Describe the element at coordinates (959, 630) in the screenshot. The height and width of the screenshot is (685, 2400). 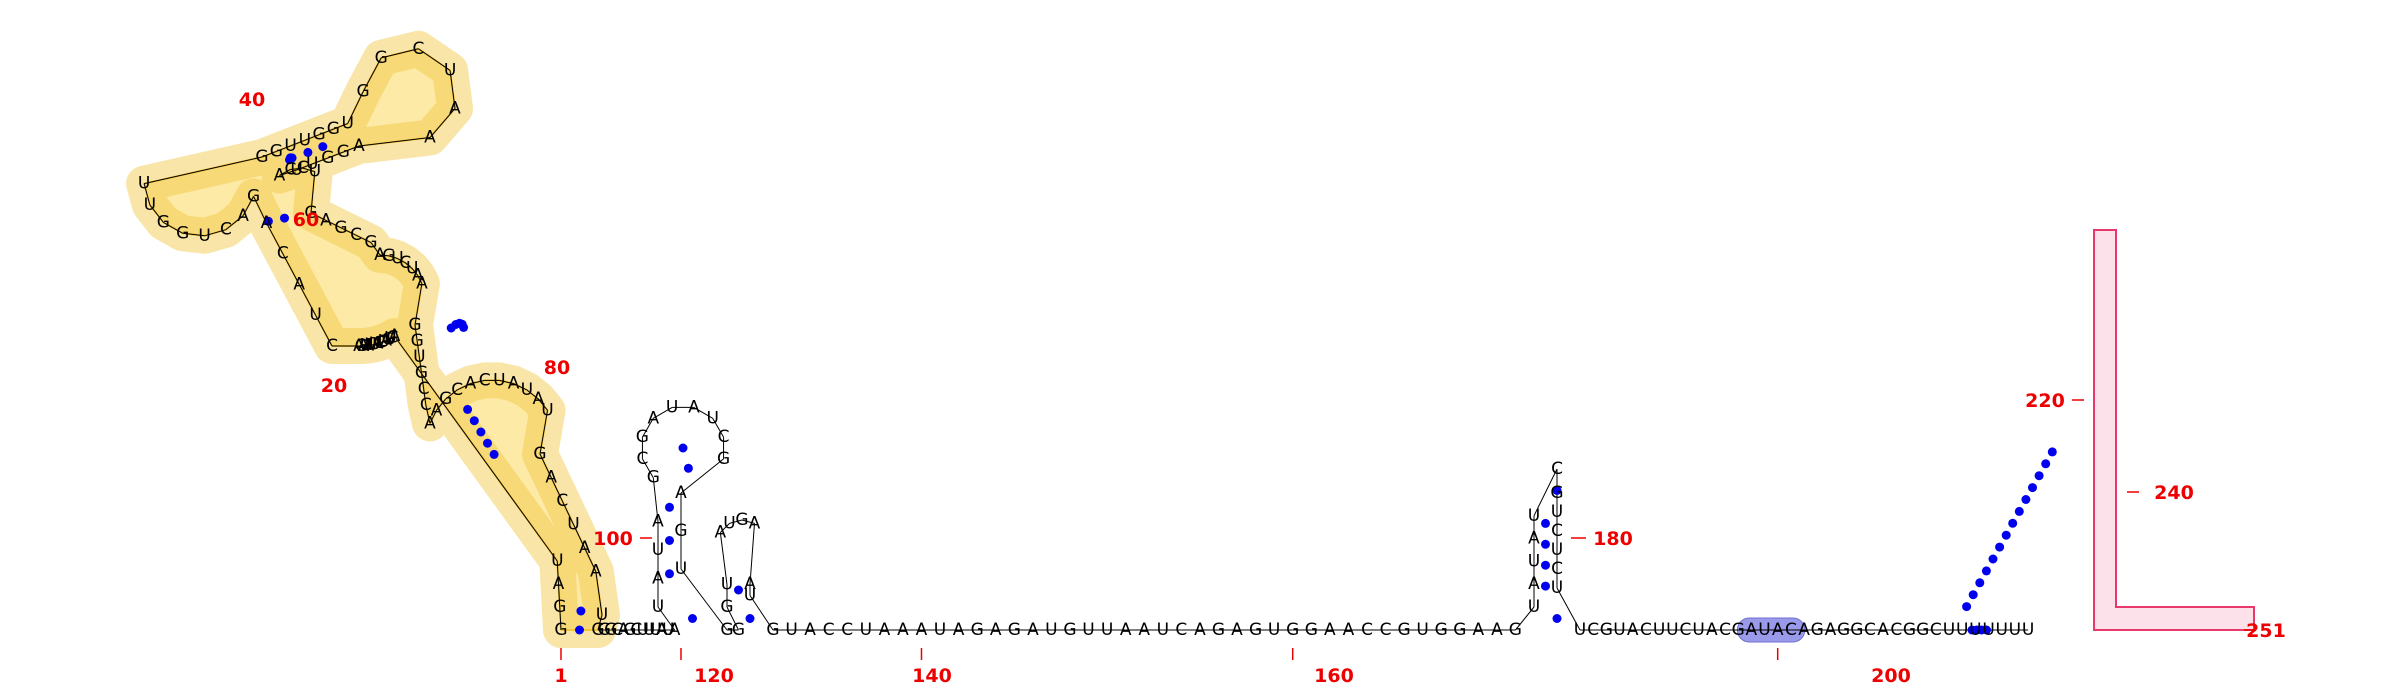
I see `nucleotide-142: A` at that location.